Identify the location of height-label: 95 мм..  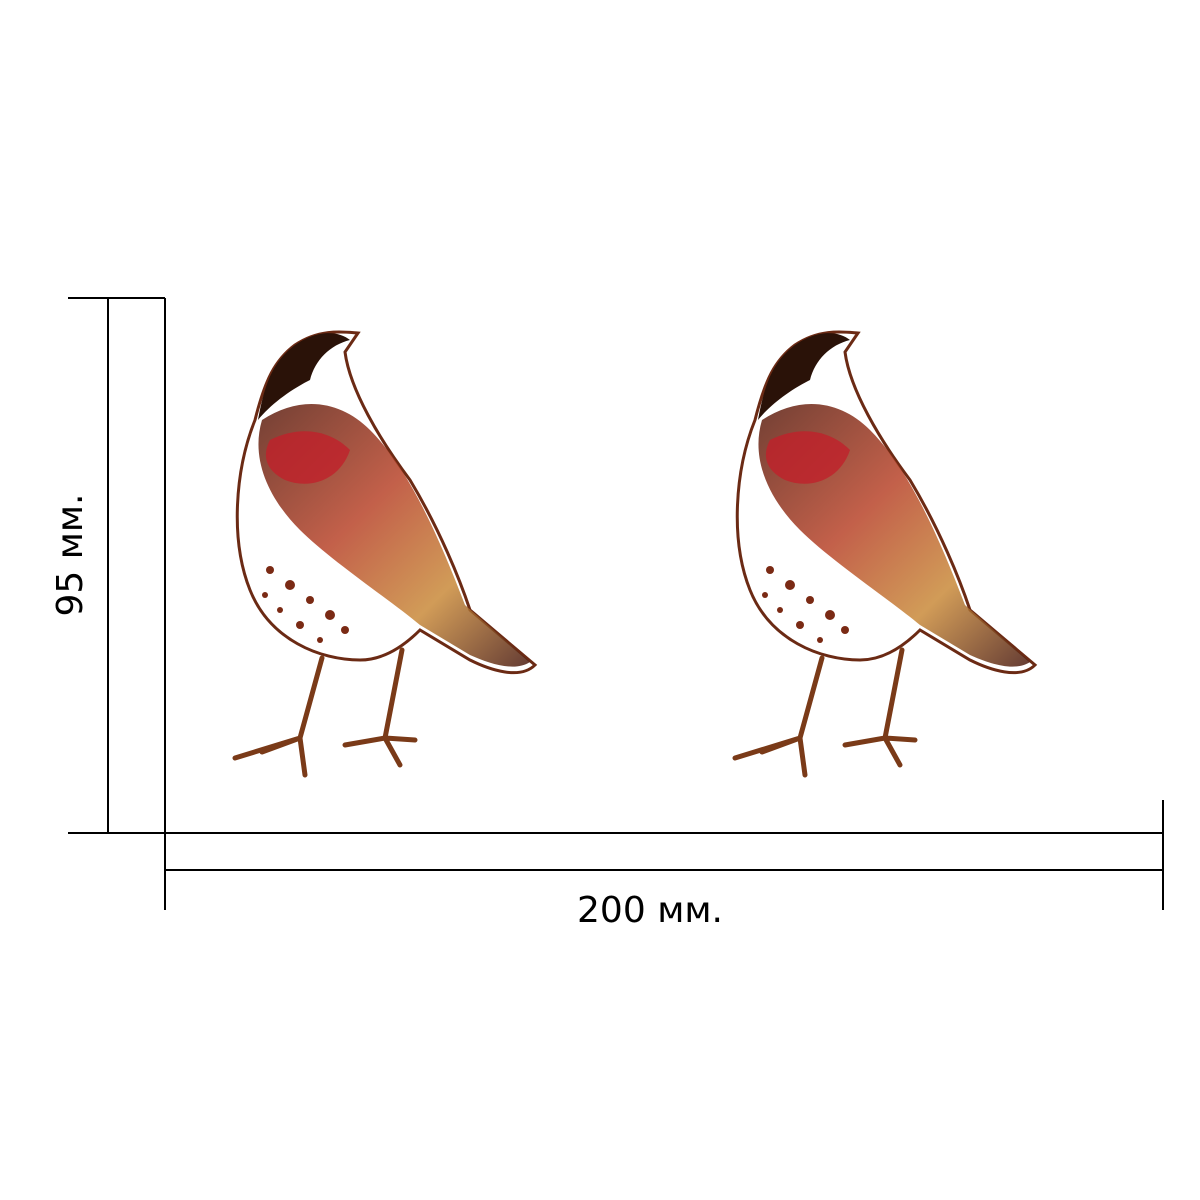
(70, 554).